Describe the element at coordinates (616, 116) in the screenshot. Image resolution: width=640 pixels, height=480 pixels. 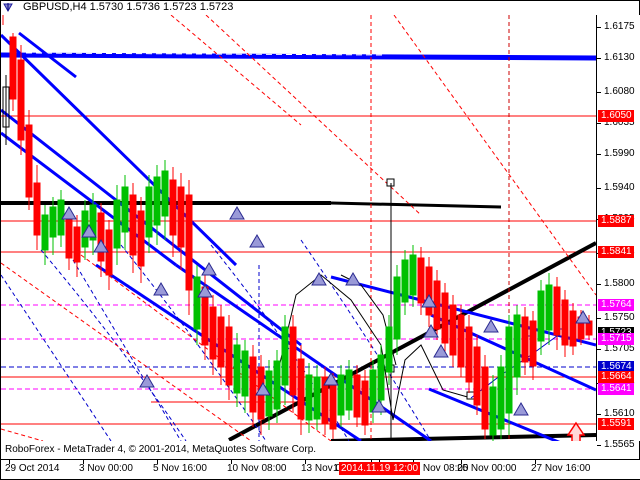
I see `price-level-label-red: 1.6050` at that location.